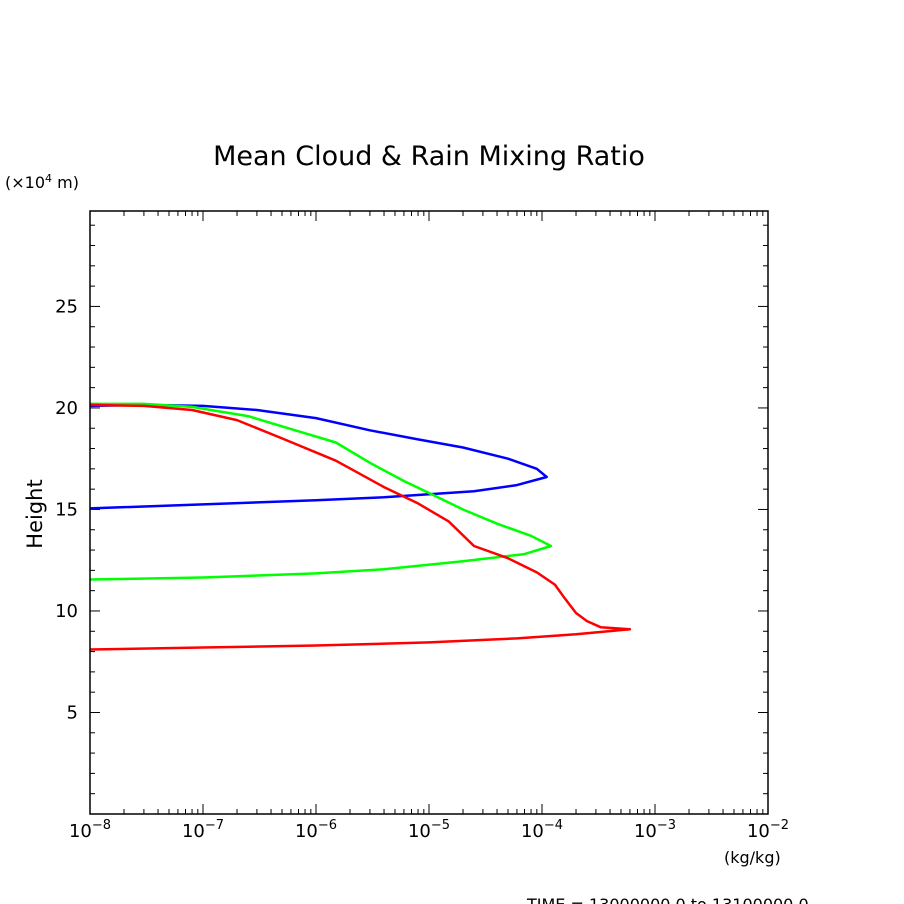  I want to click on x-tick-label-exponent: −4, so click(553, 825).